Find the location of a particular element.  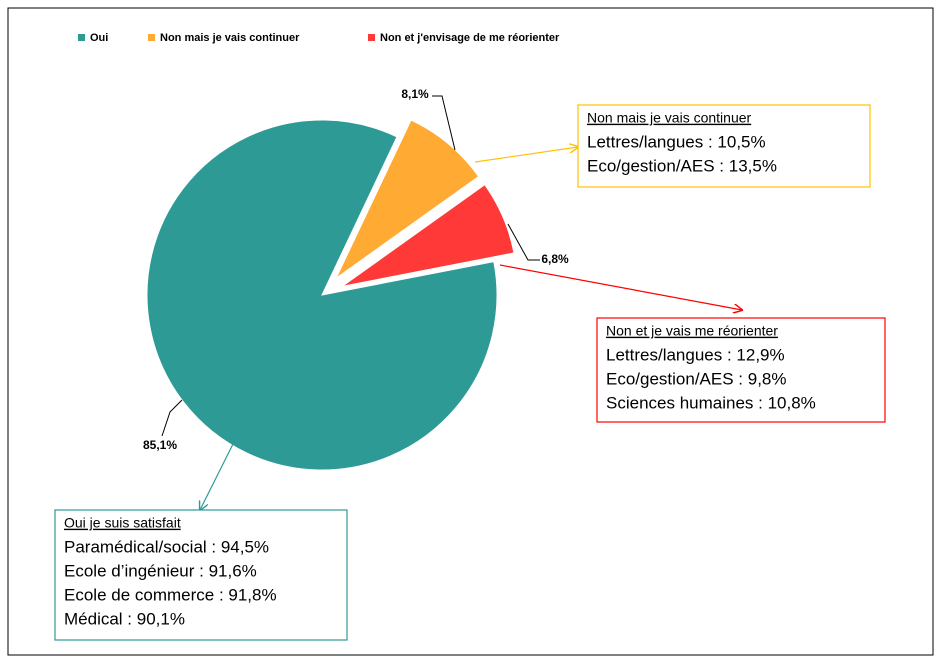

annotation-line: Eco/gestion/AES : 9,8% is located at coordinates (696, 378).